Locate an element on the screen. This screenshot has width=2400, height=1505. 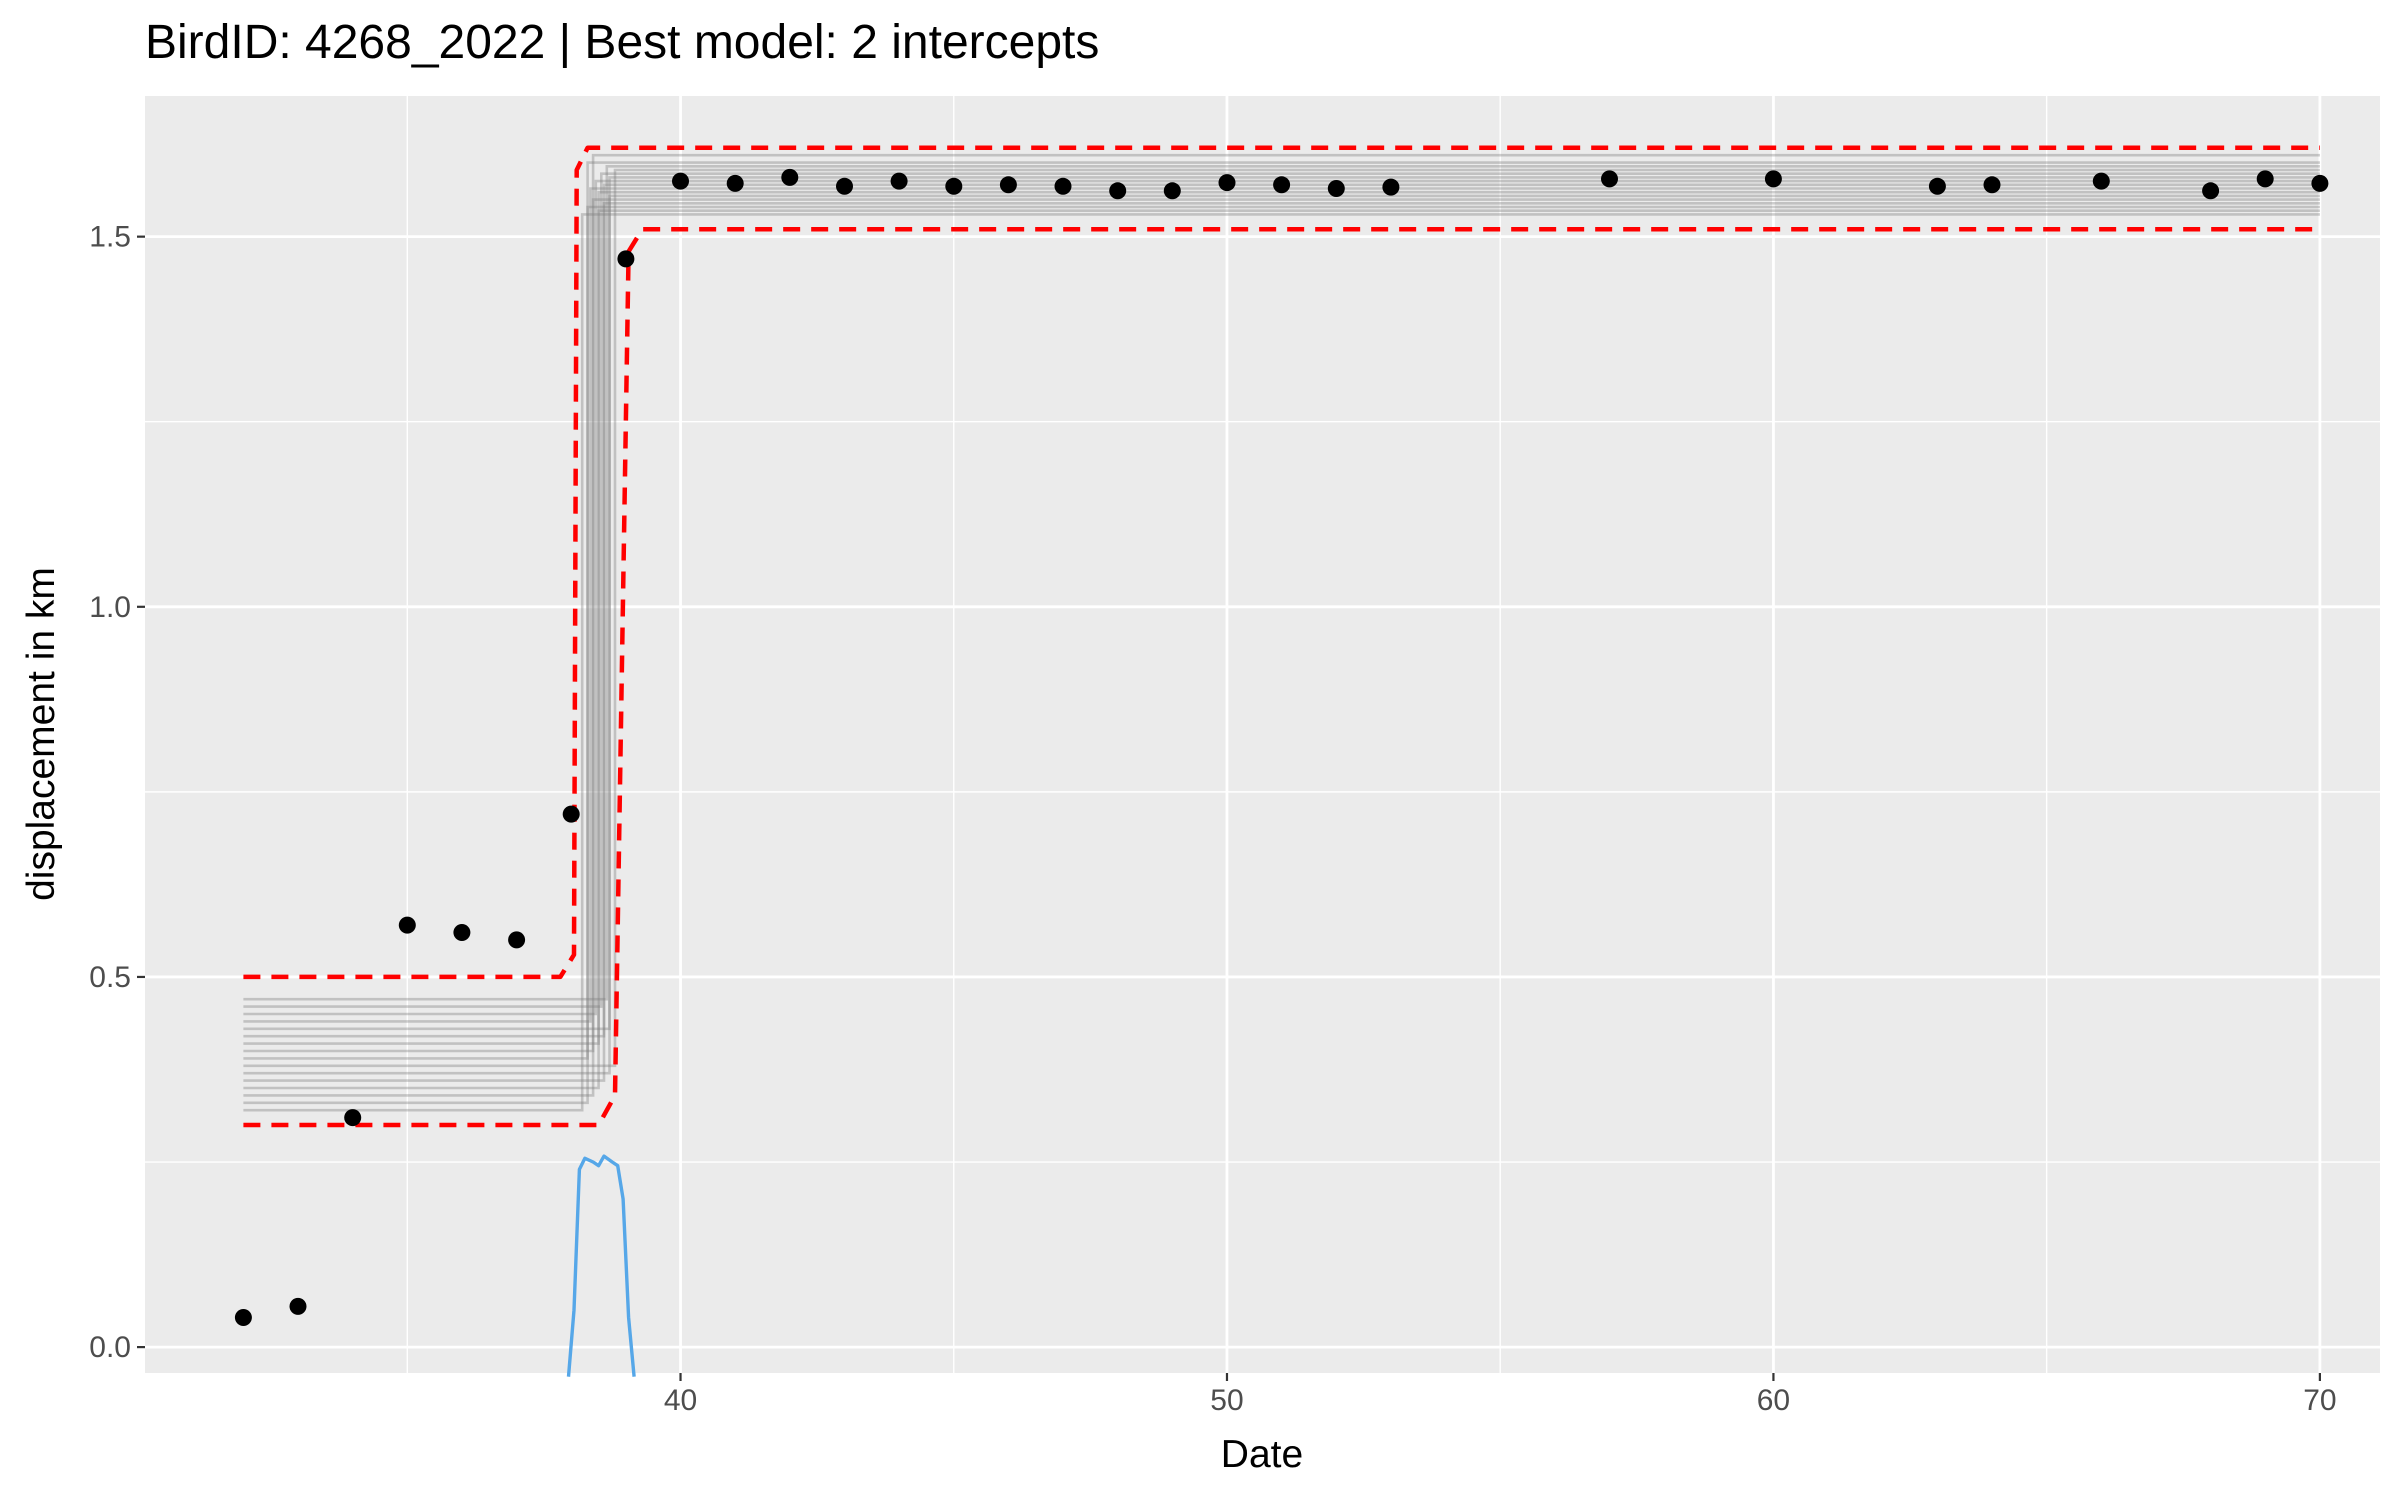
y-tick-label: 0.0 is located at coordinates (110, 1347).